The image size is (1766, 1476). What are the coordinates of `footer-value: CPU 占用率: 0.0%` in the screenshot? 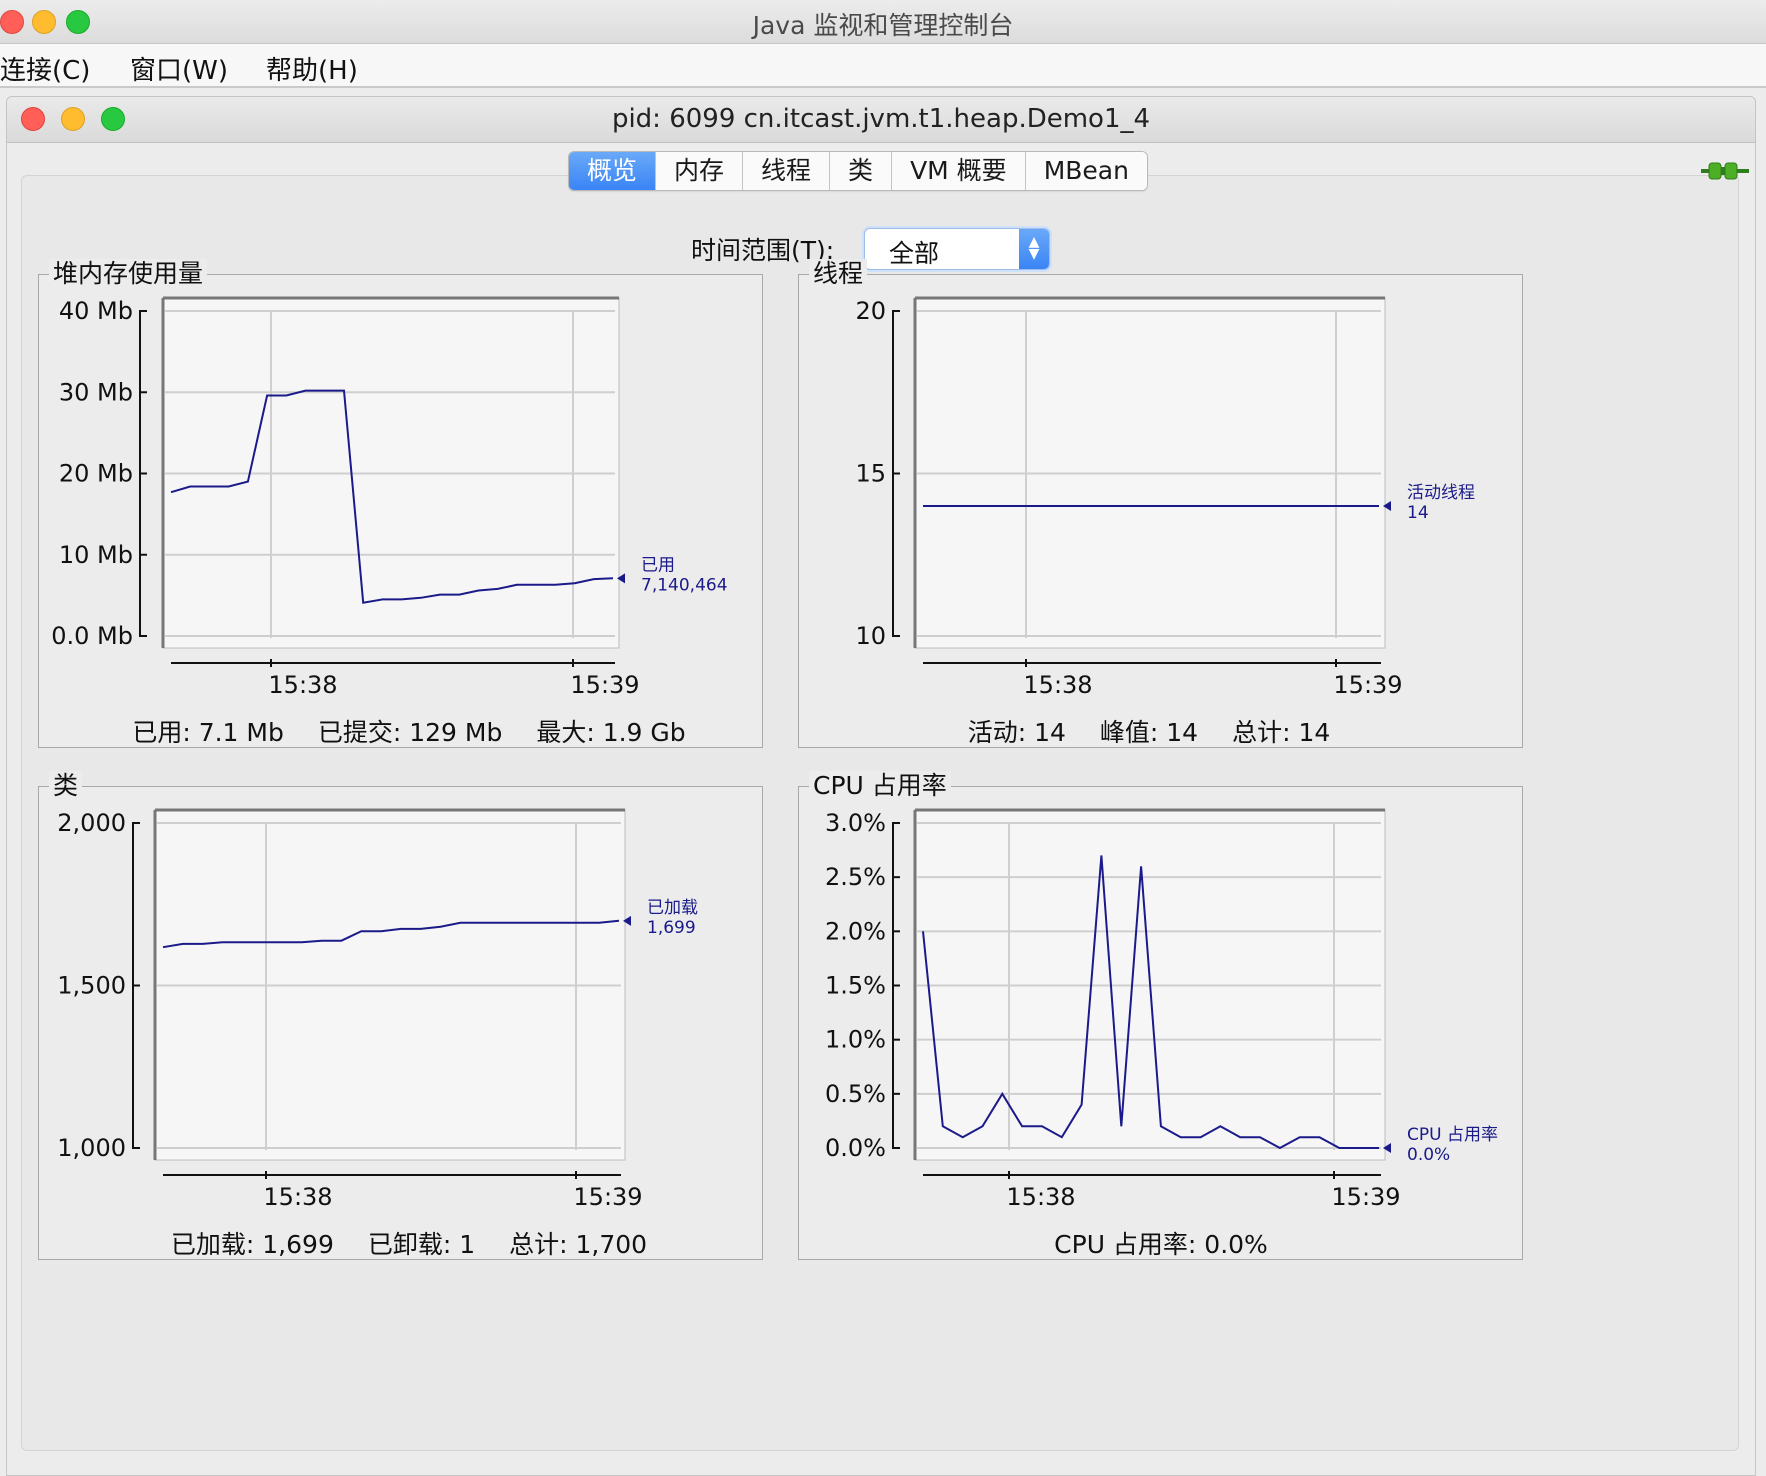 It's located at (1161, 1244).